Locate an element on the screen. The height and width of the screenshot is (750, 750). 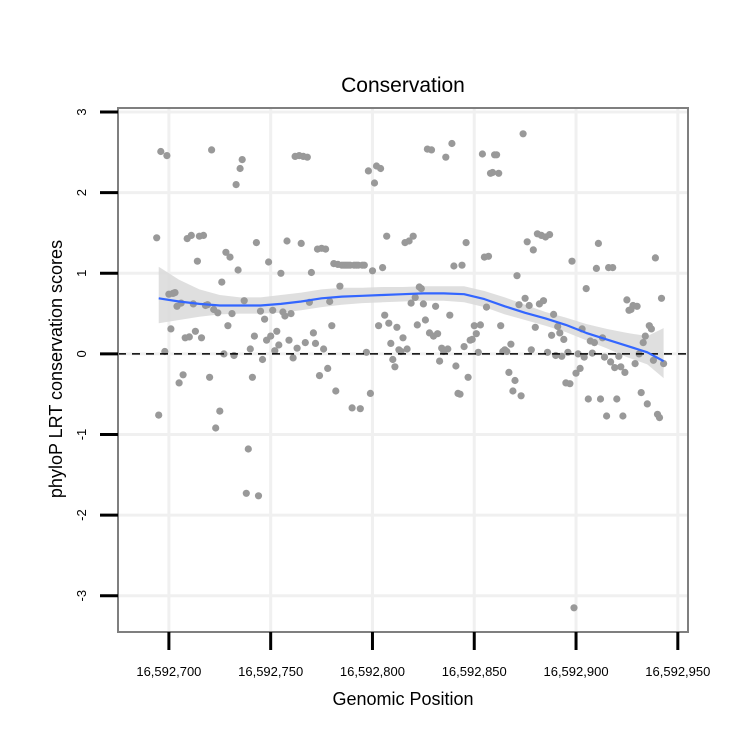
y-tick-label: 2 is located at coordinates (81, 192).